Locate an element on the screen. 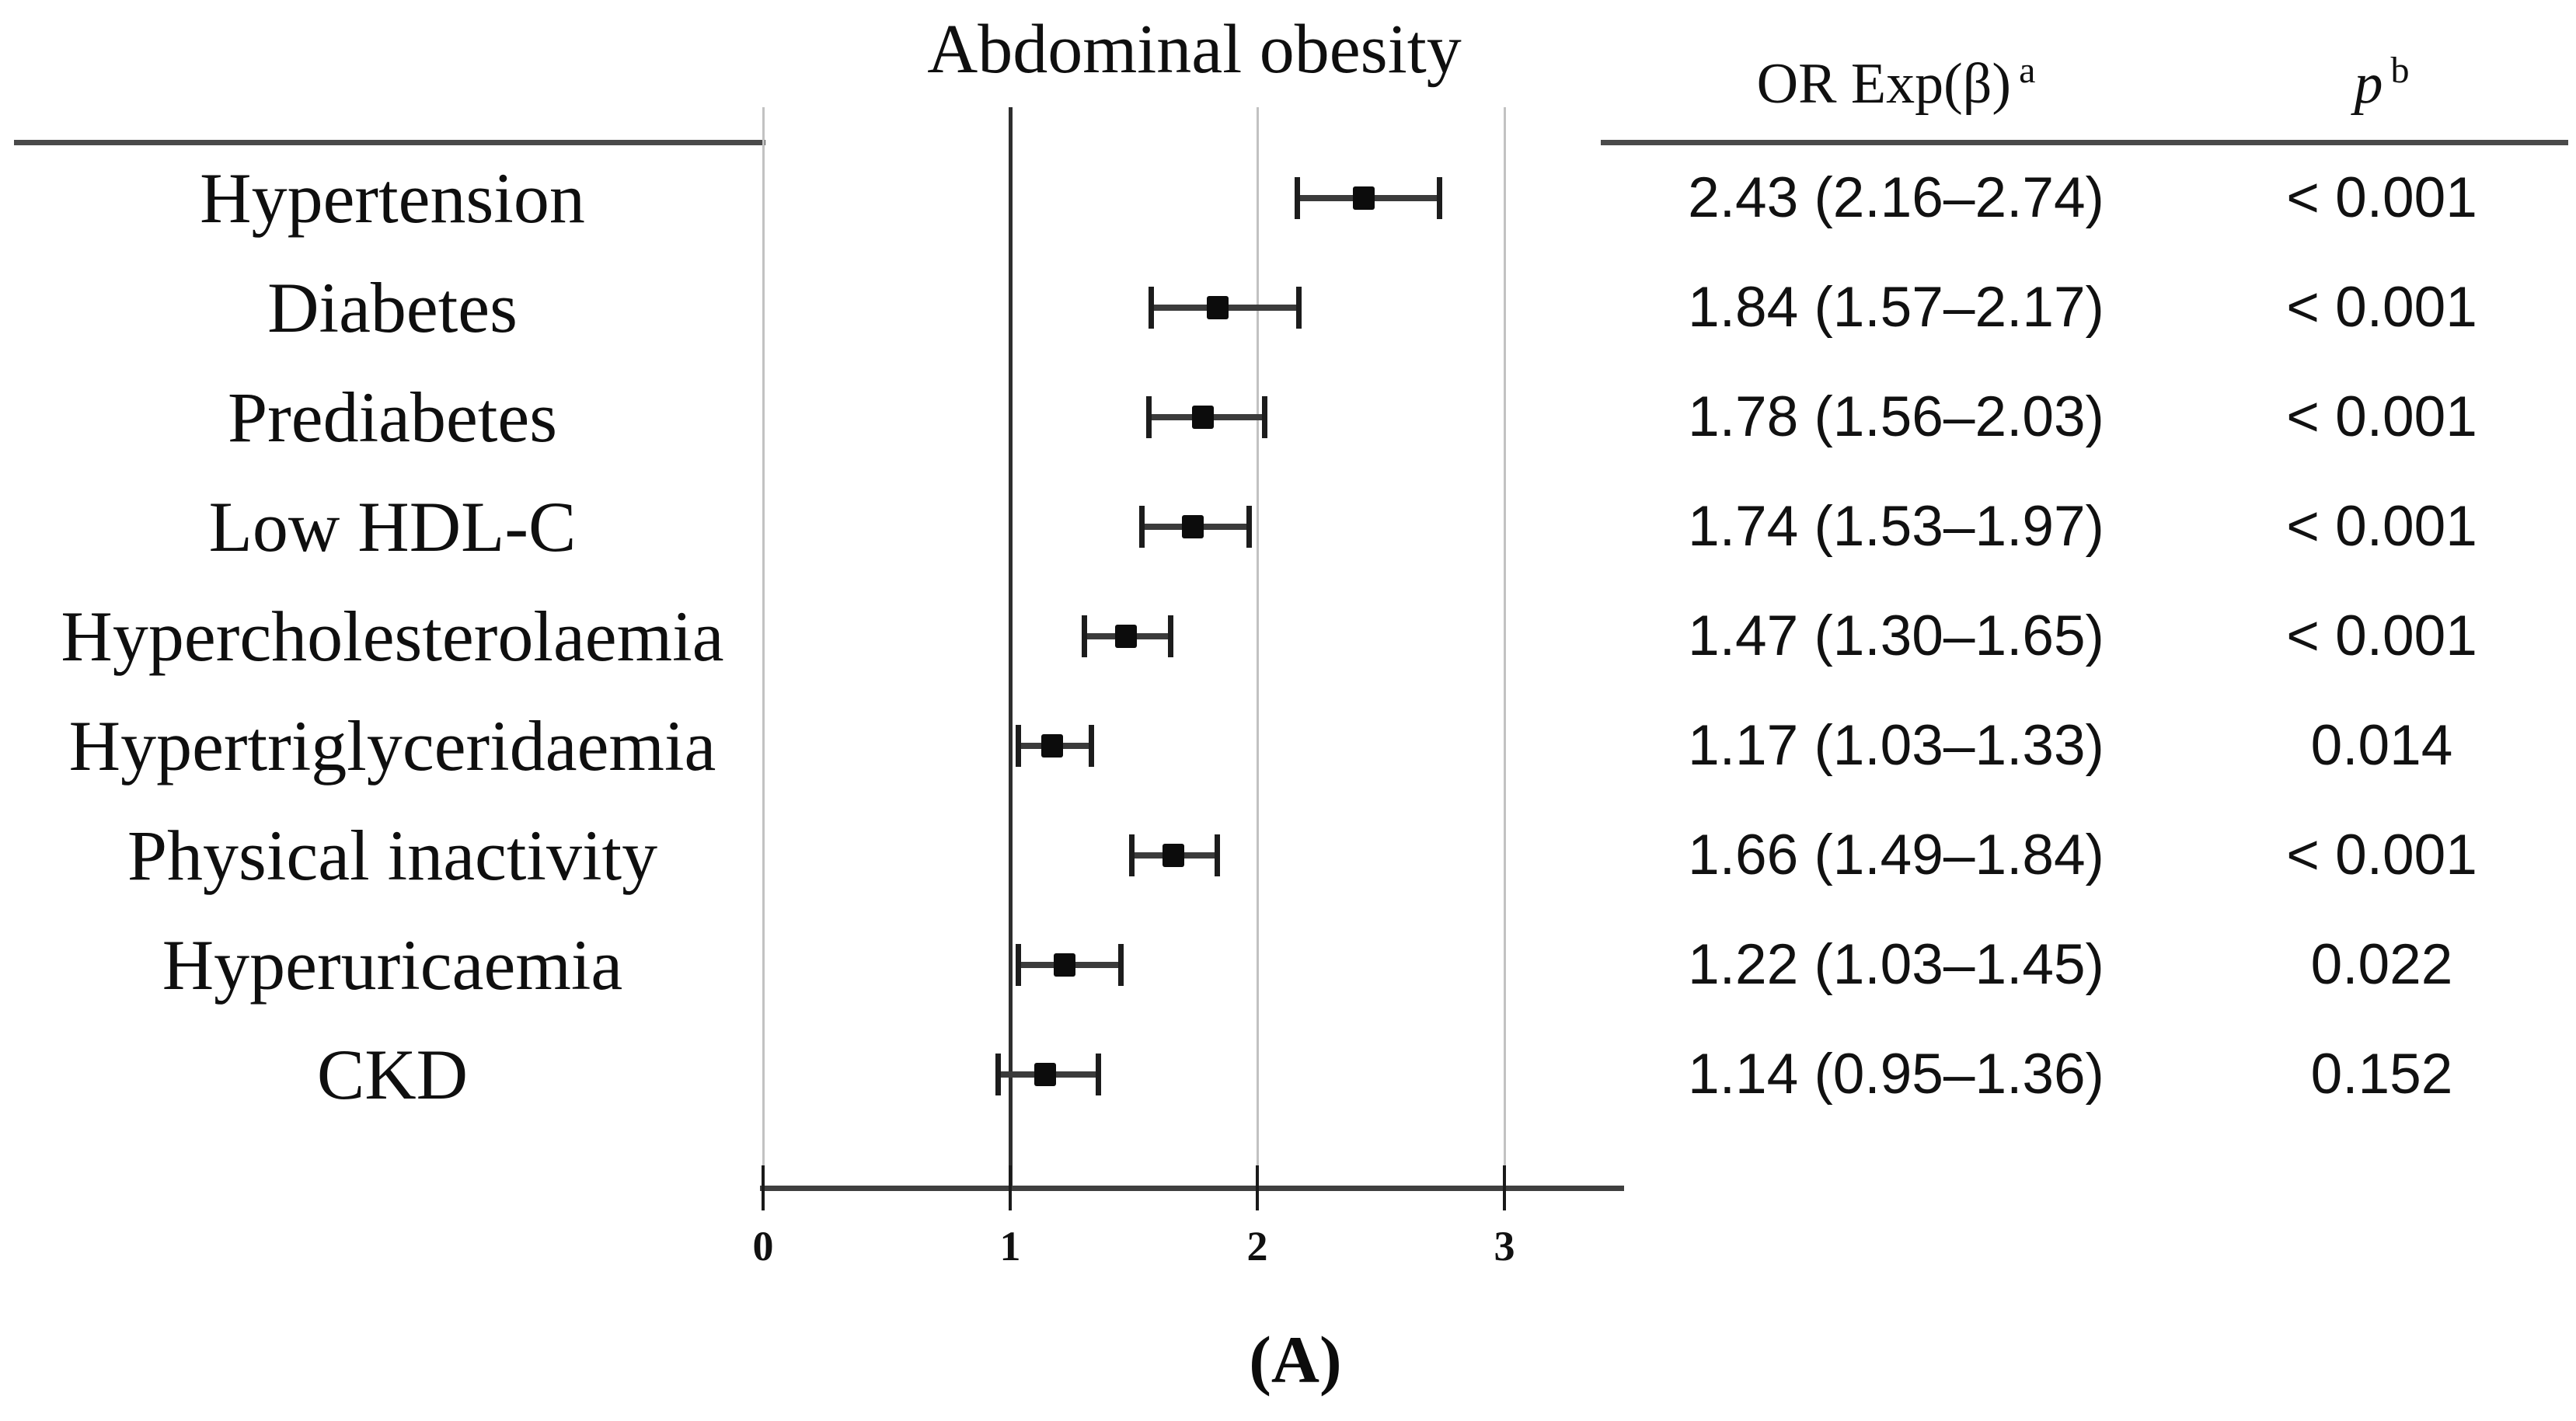  row-label: Prediabetes is located at coordinates (392, 417).